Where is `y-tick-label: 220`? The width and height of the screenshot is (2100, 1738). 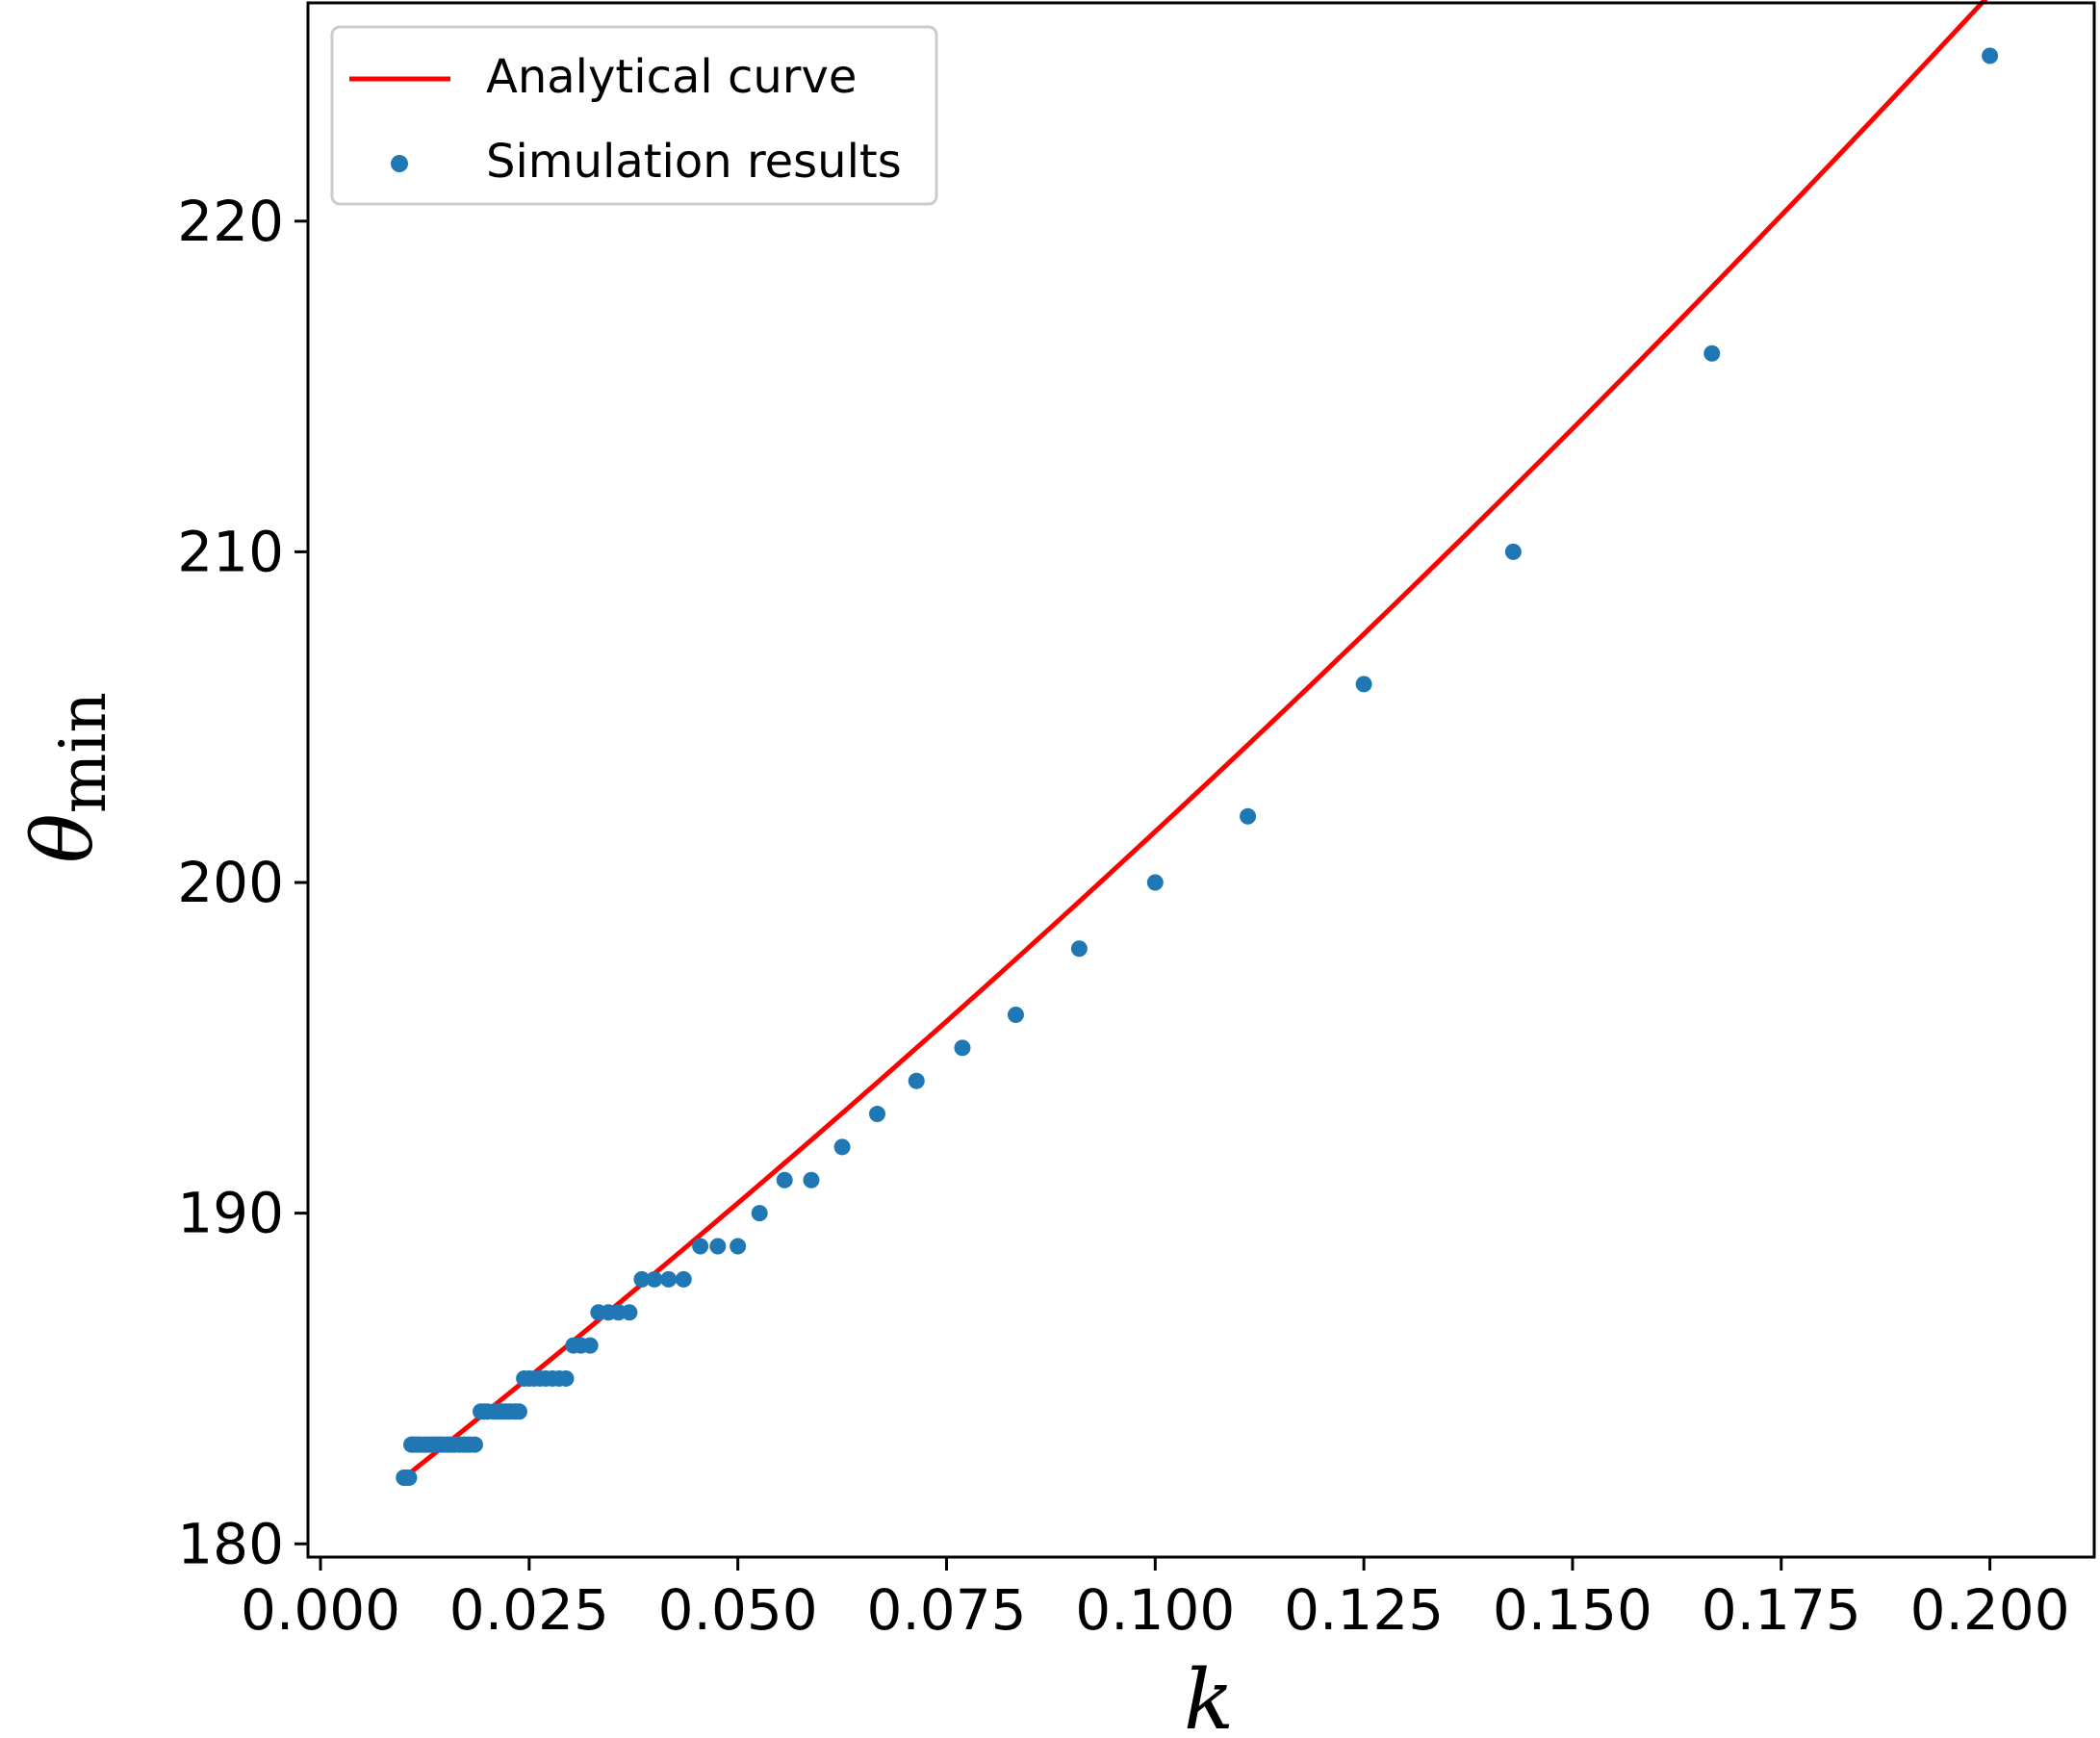 y-tick-label: 220 is located at coordinates (230, 221).